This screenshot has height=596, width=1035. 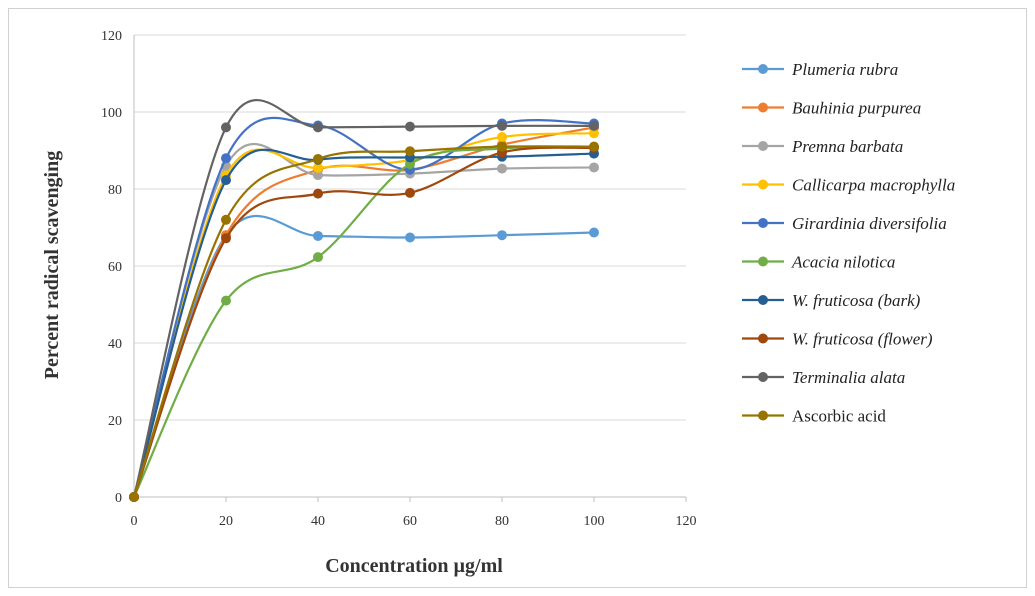 I want to click on legend-item: Girardinia diversifolia, so click(x=844, y=223).